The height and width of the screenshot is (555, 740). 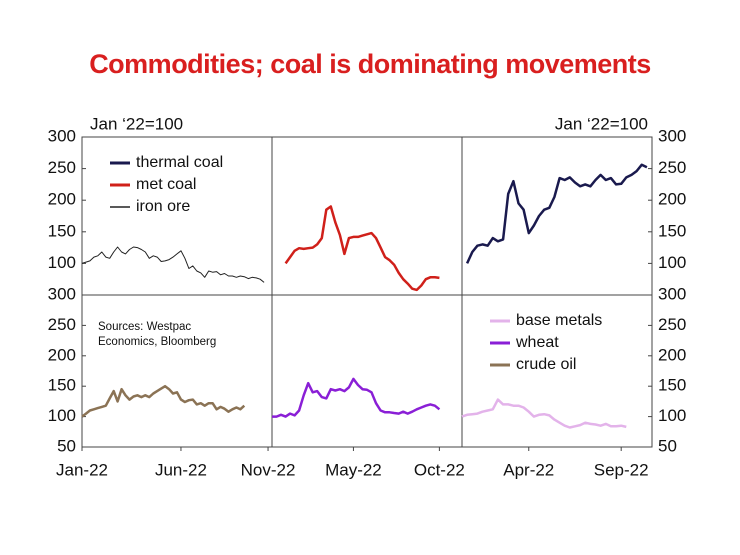 I want to click on legend-label: met coal, so click(x=166, y=184).